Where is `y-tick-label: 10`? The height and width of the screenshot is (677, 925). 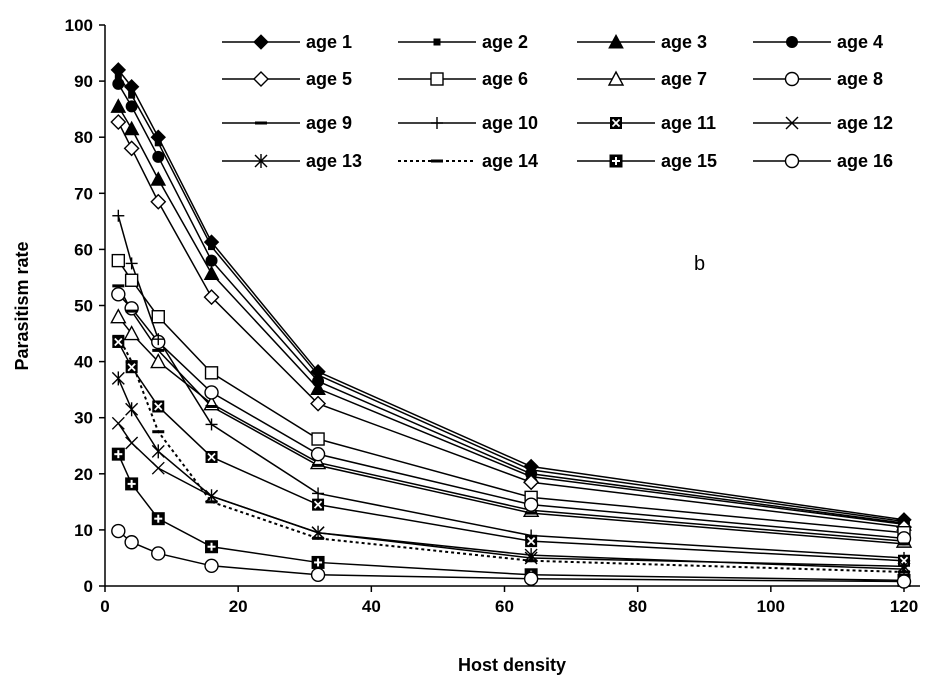
y-tick-label: 10 is located at coordinates (83, 530).